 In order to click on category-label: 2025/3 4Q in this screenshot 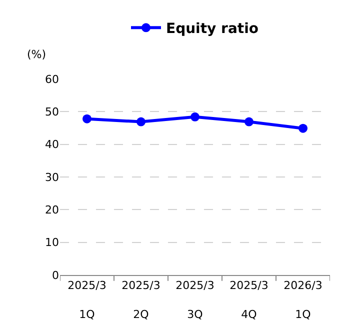, I will do `click(249, 300)`.